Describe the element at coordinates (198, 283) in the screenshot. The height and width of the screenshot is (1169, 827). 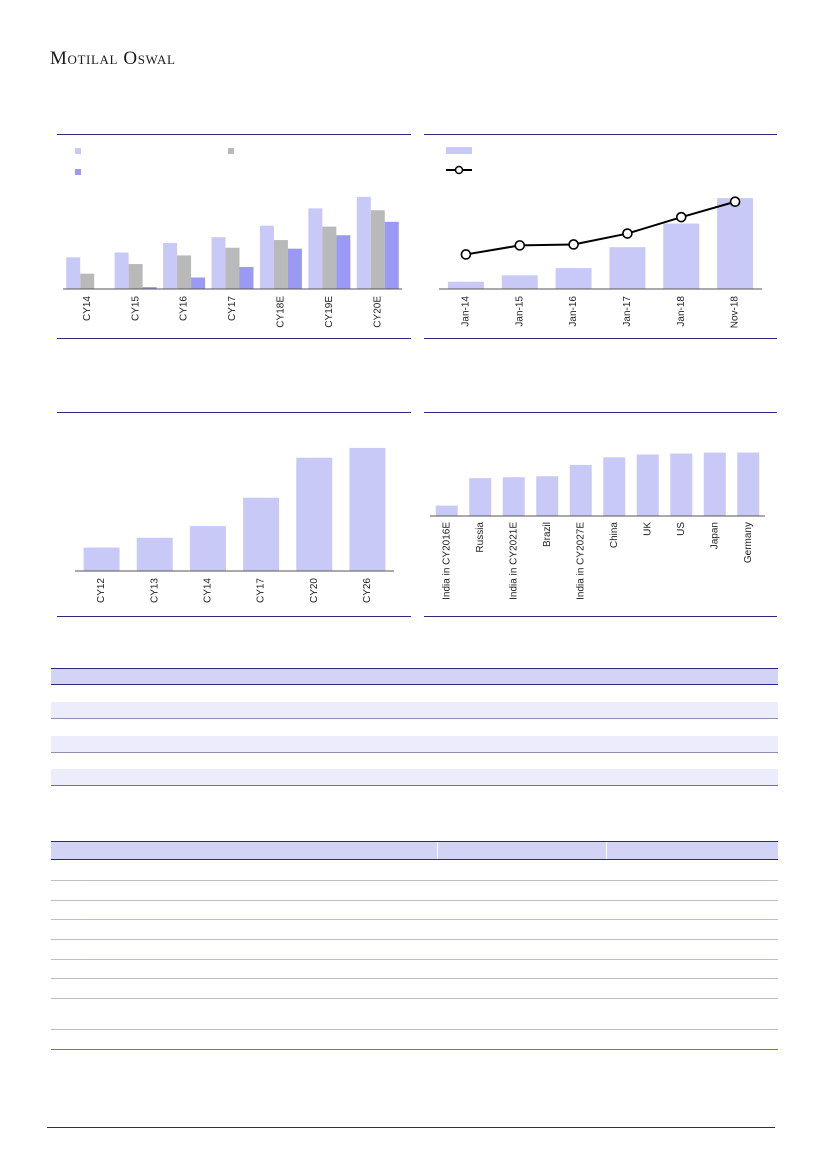
I see `bar-s3-CY16` at that location.